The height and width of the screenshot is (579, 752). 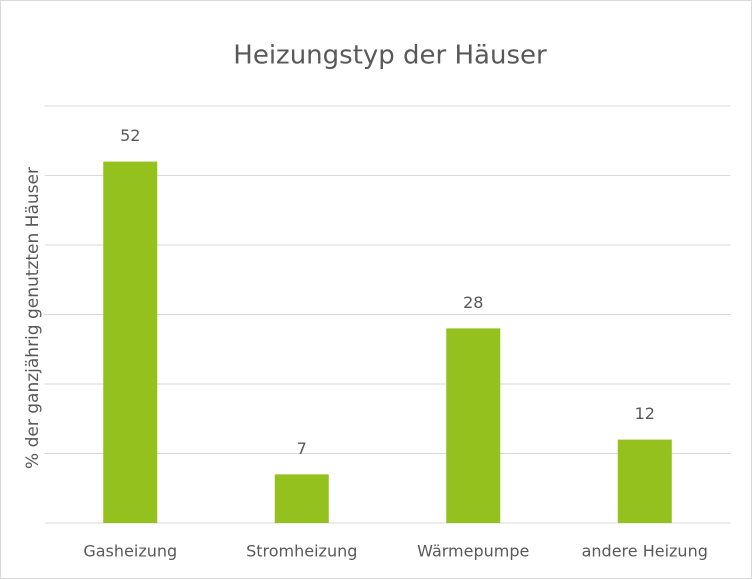 I want to click on data-label: 12, so click(x=645, y=413).